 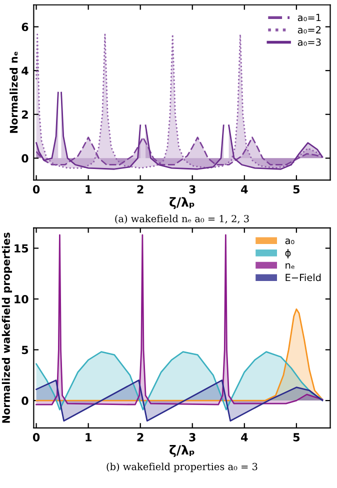 I want to click on y-tick-label: 5, so click(x=25, y=350).